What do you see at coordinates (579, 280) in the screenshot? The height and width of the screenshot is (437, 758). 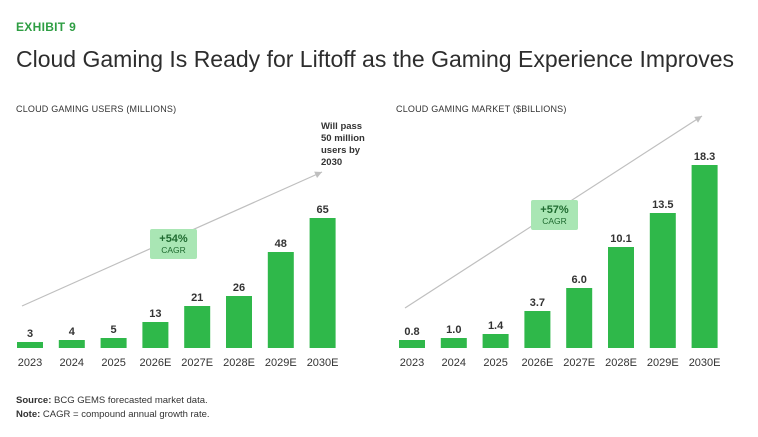 I see `bar-value-label: 6.0` at bounding box center [579, 280].